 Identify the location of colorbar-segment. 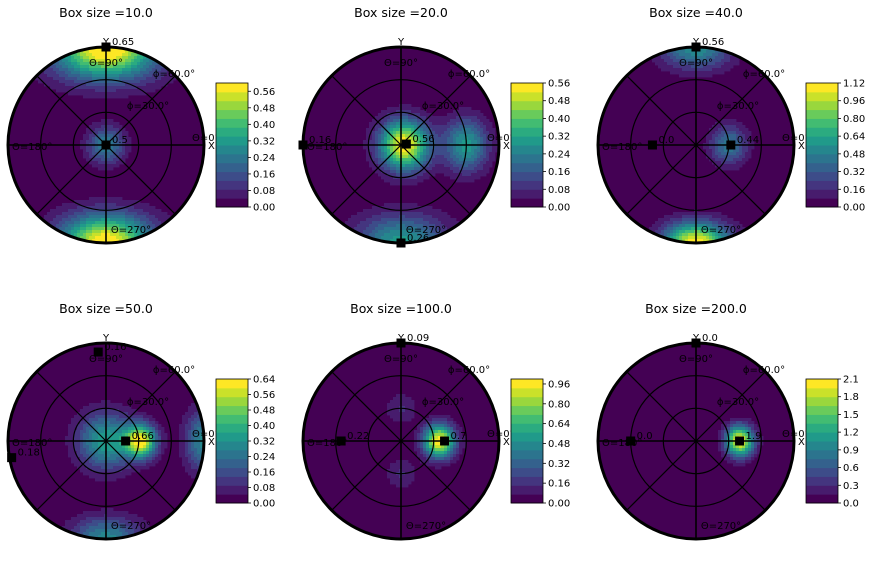
(232, 472).